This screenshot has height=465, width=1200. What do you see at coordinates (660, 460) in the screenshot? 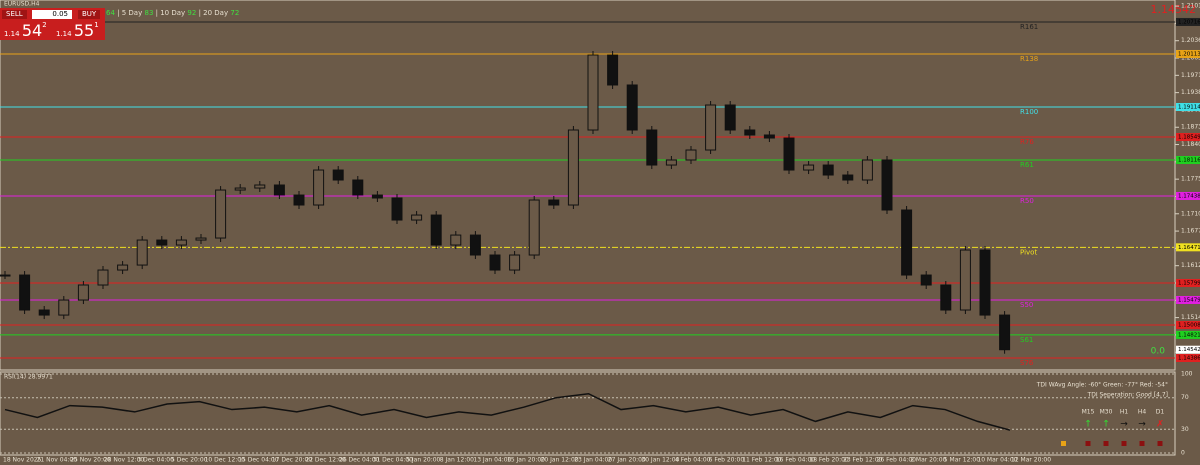
I see `x-tick-label: 30 Jan 12:00` at bounding box center [660, 460].